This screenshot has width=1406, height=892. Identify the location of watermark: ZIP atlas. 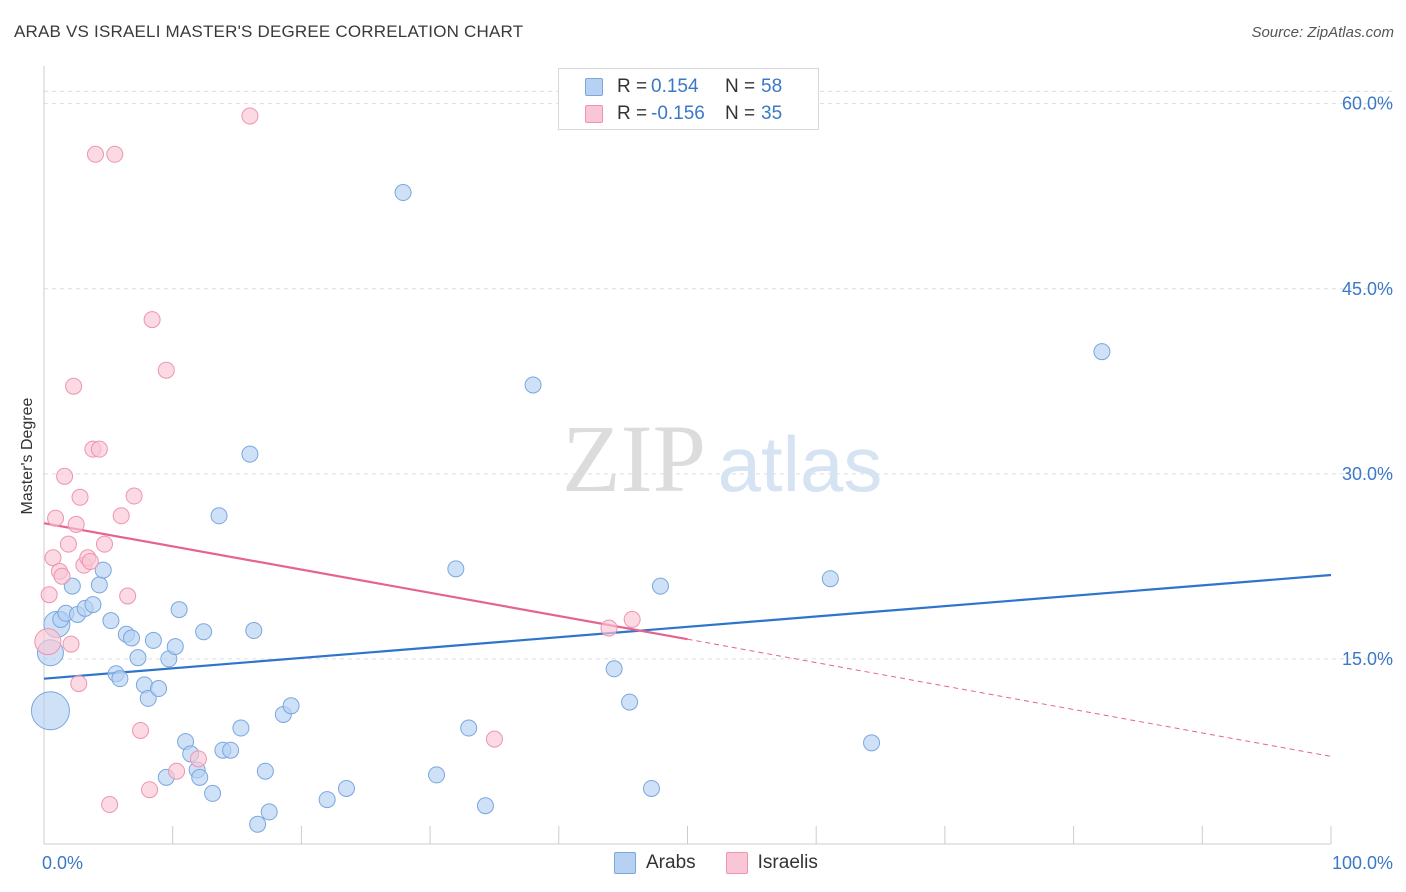
(722, 458).